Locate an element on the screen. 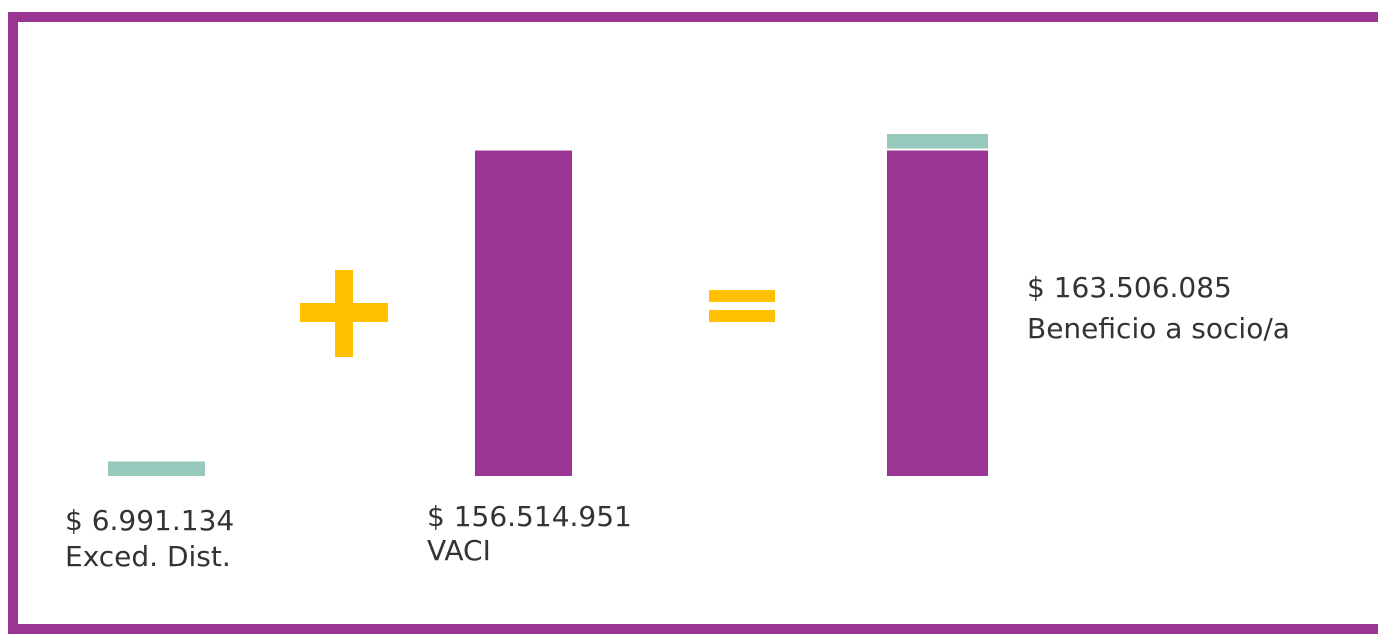 This screenshot has height=634, width=1378. category-label: VACI is located at coordinates (459, 550).